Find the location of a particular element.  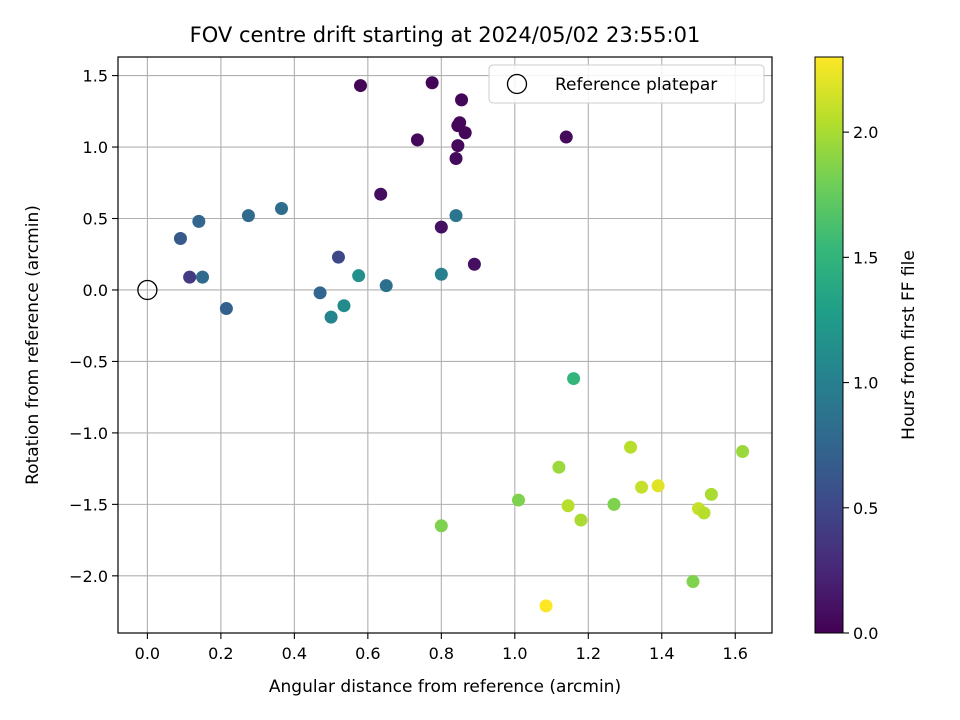

y-tick-label: −1.5 is located at coordinates (88, 504).